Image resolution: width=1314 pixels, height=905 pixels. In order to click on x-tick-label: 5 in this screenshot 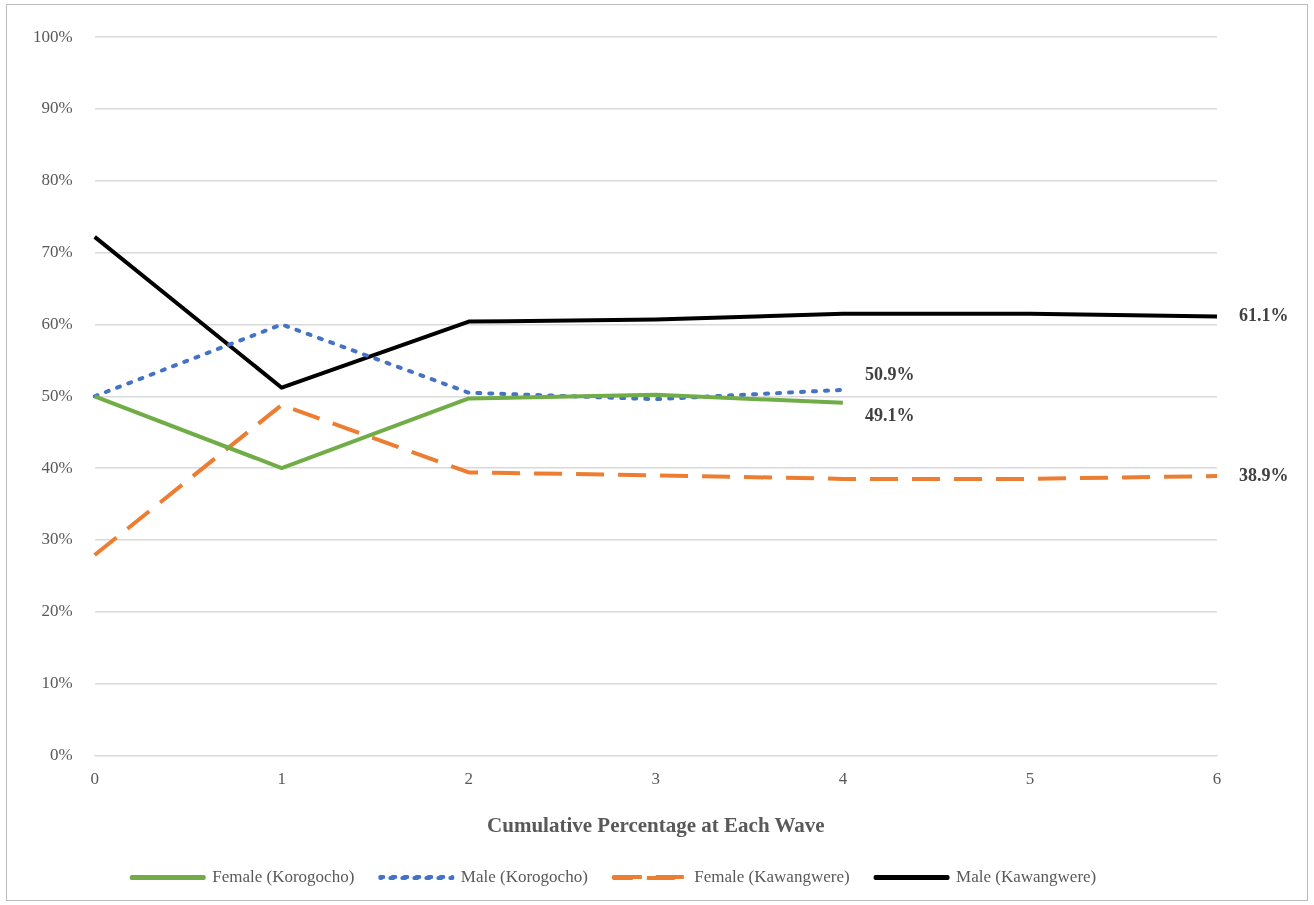, I will do `click(1030, 779)`.